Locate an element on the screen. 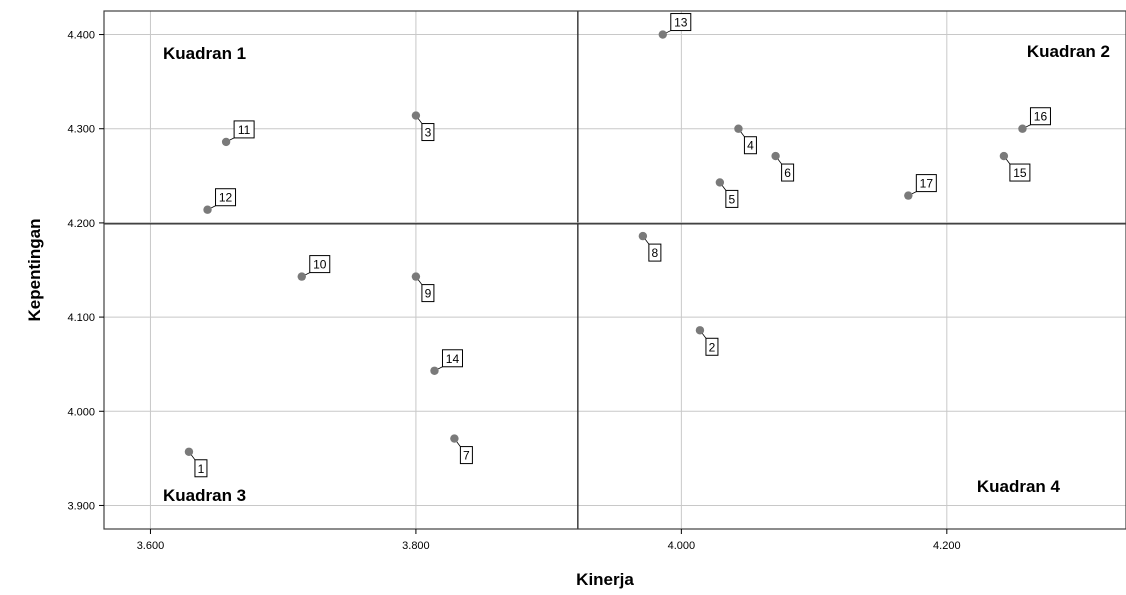 This screenshot has width=1126, height=595. point-label: 10 is located at coordinates (320, 265).